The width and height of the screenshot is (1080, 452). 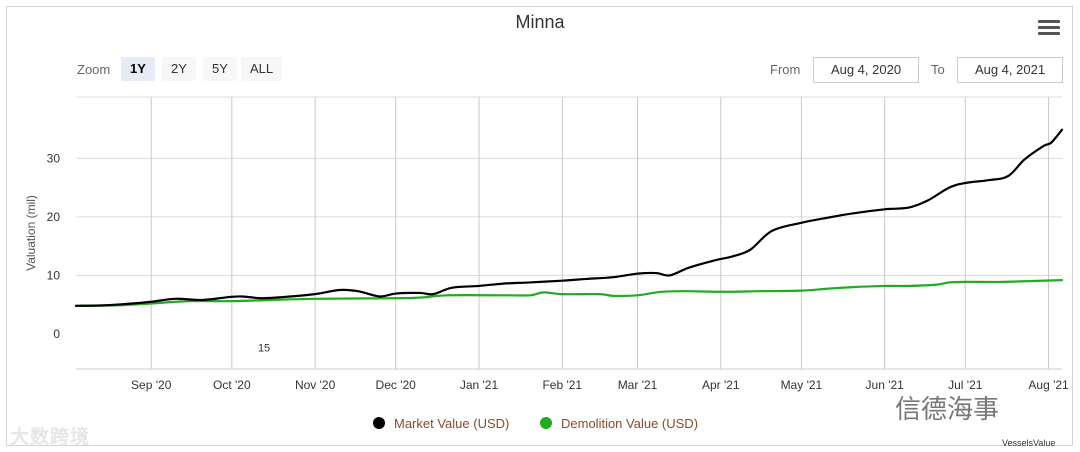 What do you see at coordinates (451, 423) in the screenshot?
I see `legend-market-label: Market Value (USD)` at bounding box center [451, 423].